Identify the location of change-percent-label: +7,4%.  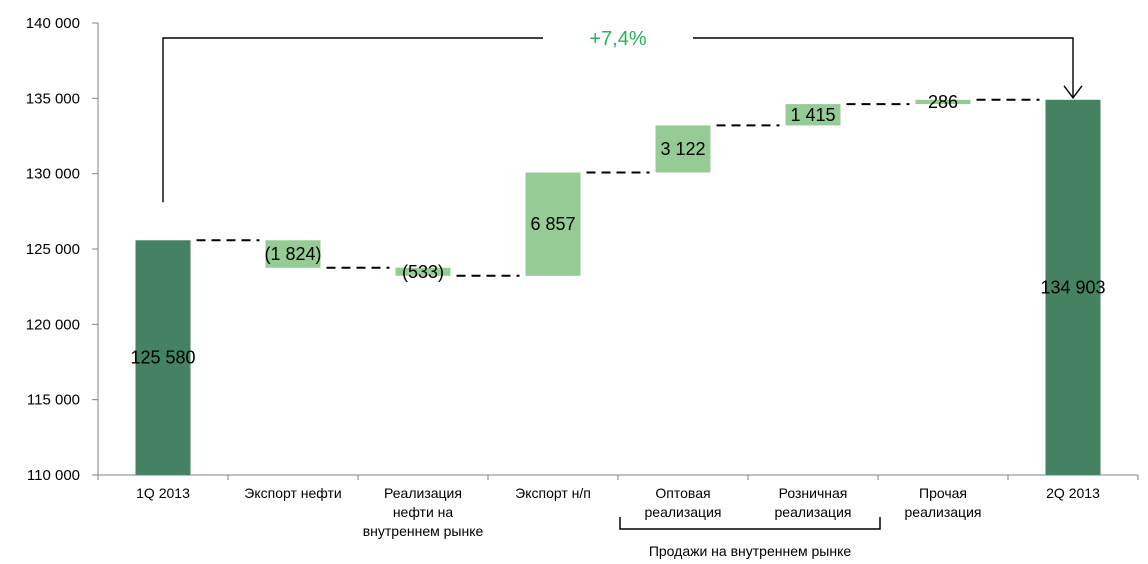
(617, 39).